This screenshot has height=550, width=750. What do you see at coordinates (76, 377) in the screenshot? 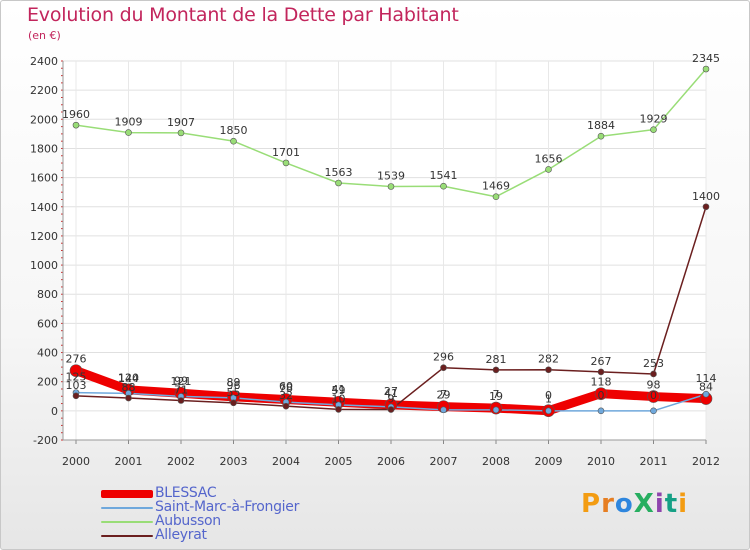
I see `data-label-saint-marc: 125` at bounding box center [76, 377].